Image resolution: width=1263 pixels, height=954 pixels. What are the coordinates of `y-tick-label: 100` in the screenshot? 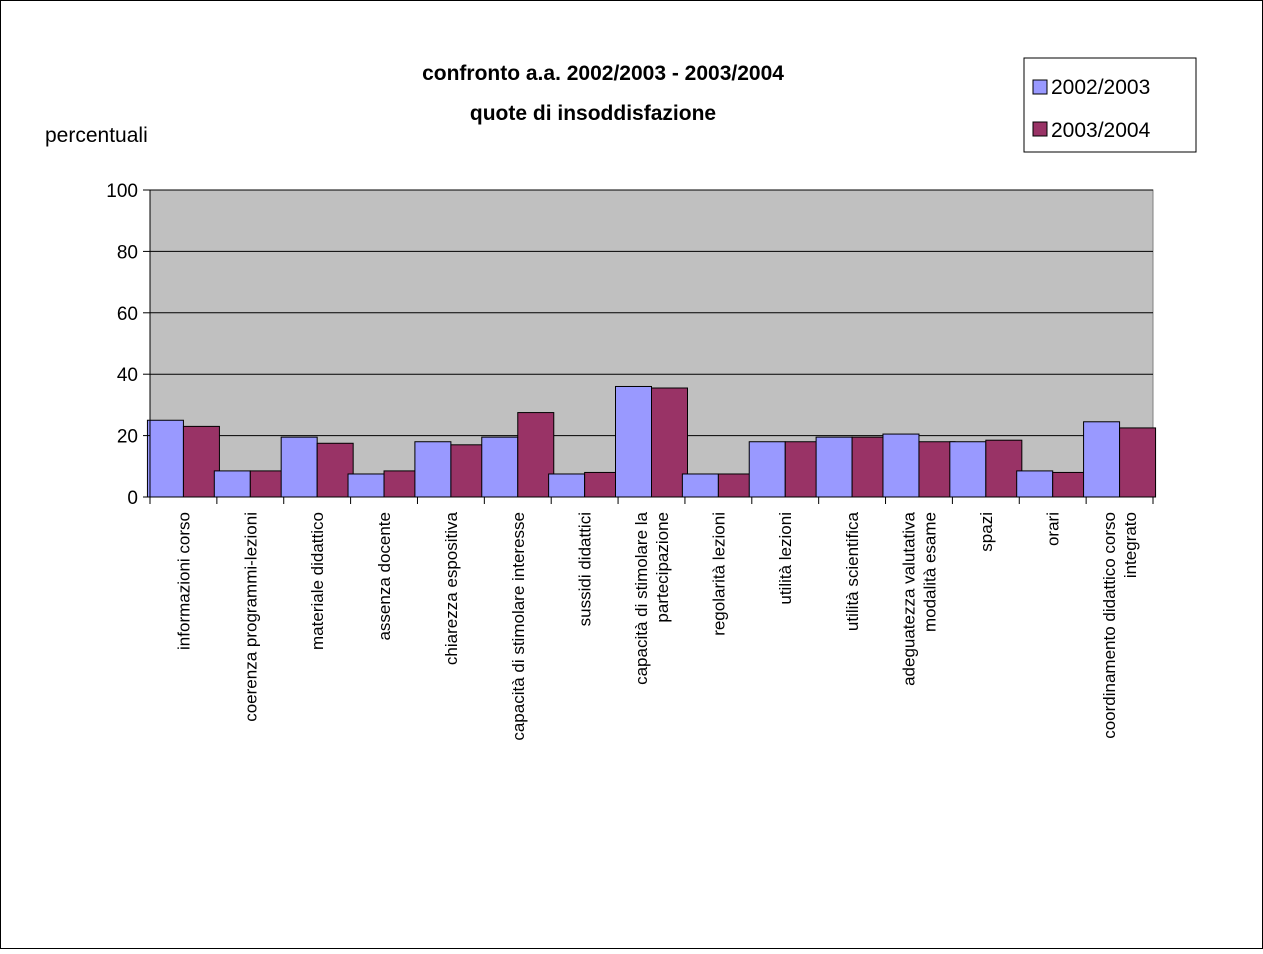 It's located at (122, 191).